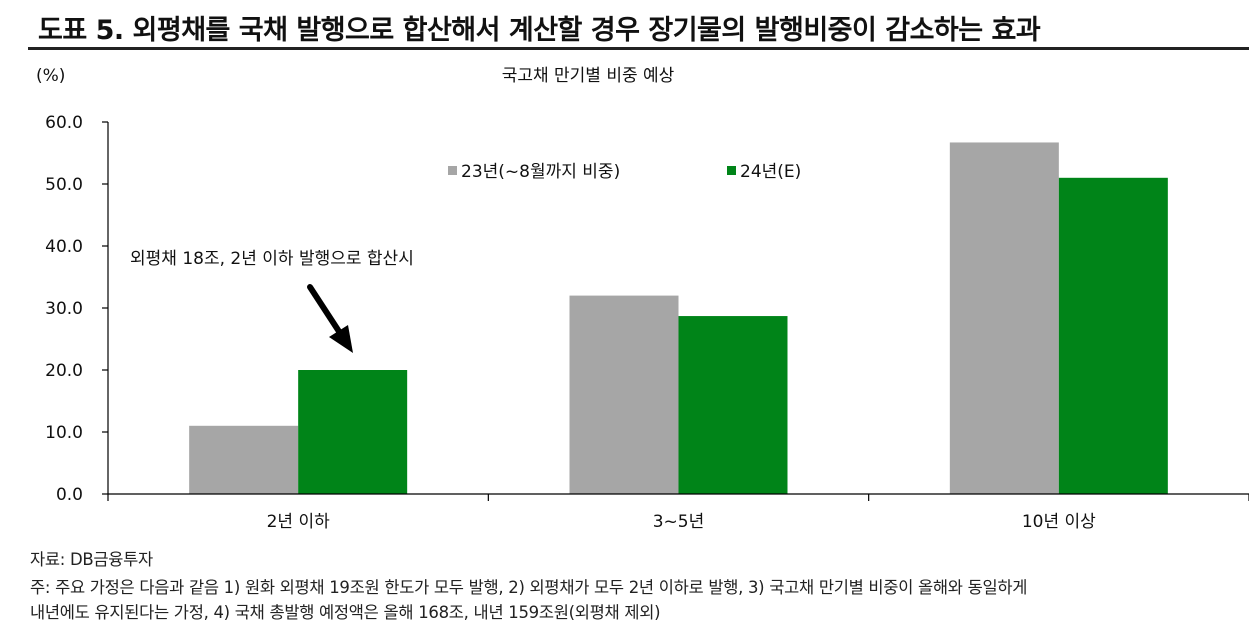 The width and height of the screenshot is (1249, 627). I want to click on annotation: 외평채 18조, 2년 이하 발행으로 합산시, so click(272, 301).